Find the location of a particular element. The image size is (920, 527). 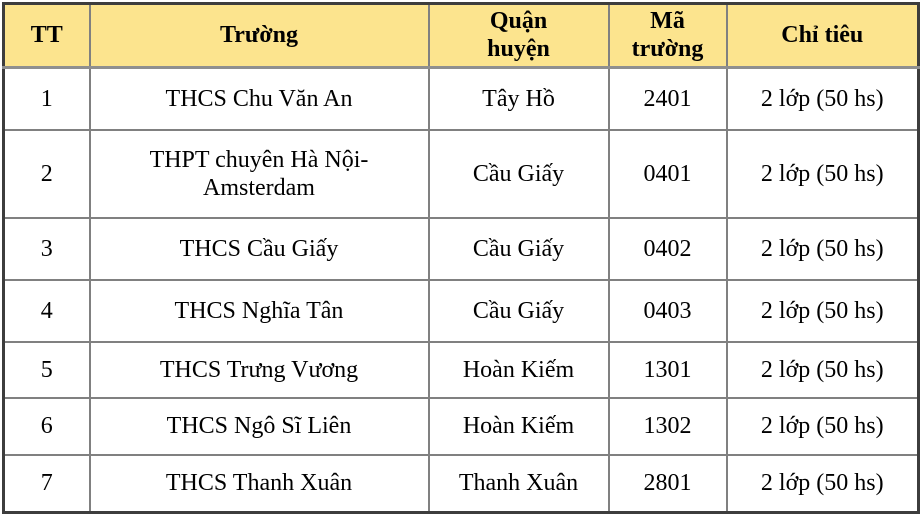

cell-ma-truong: 0401 is located at coordinates (667, 174).